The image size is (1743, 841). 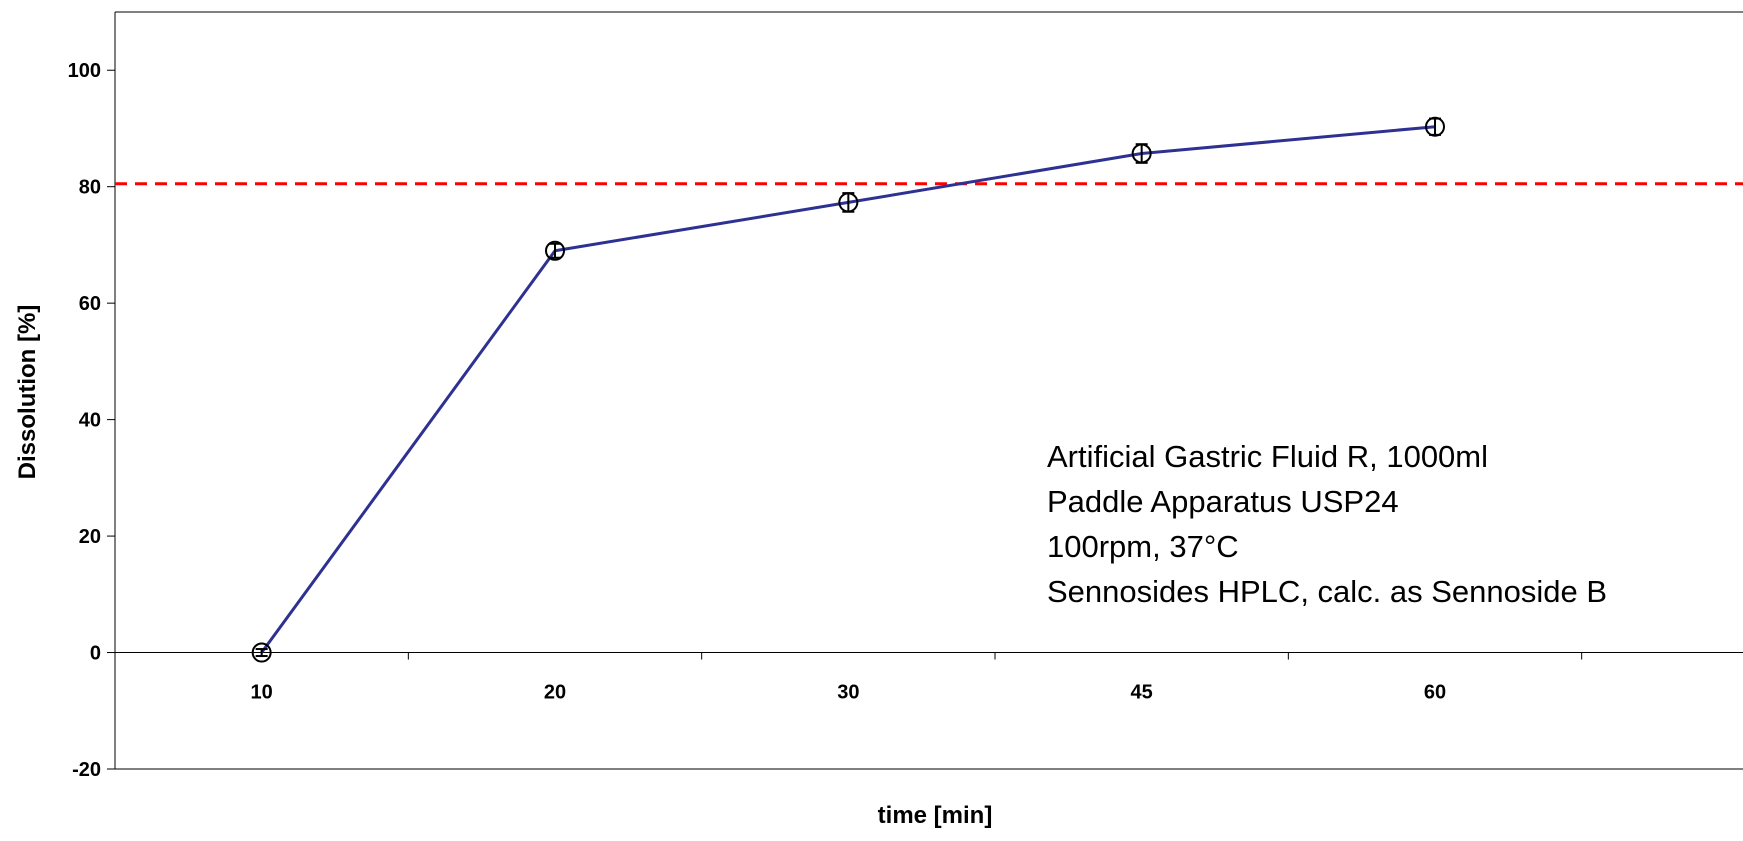 I want to click on x-tick-label: 45, so click(x=1142, y=693).